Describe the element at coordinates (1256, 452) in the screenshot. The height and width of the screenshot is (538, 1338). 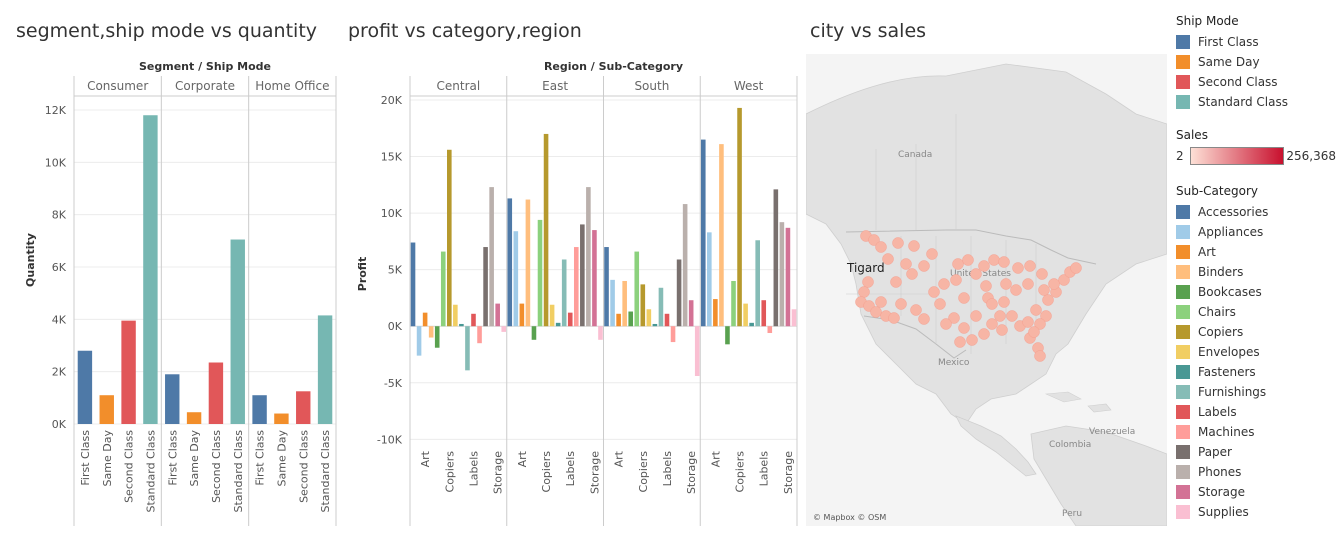
I see `sub-category-legend-item-paper: Paper` at that location.